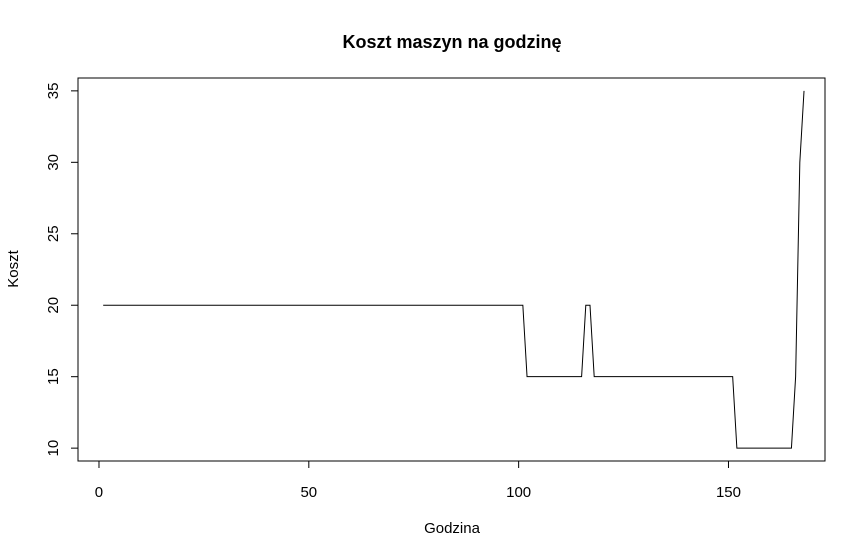  Describe the element at coordinates (13, 268) in the screenshot. I see `y-axis-label: Koszt` at that location.